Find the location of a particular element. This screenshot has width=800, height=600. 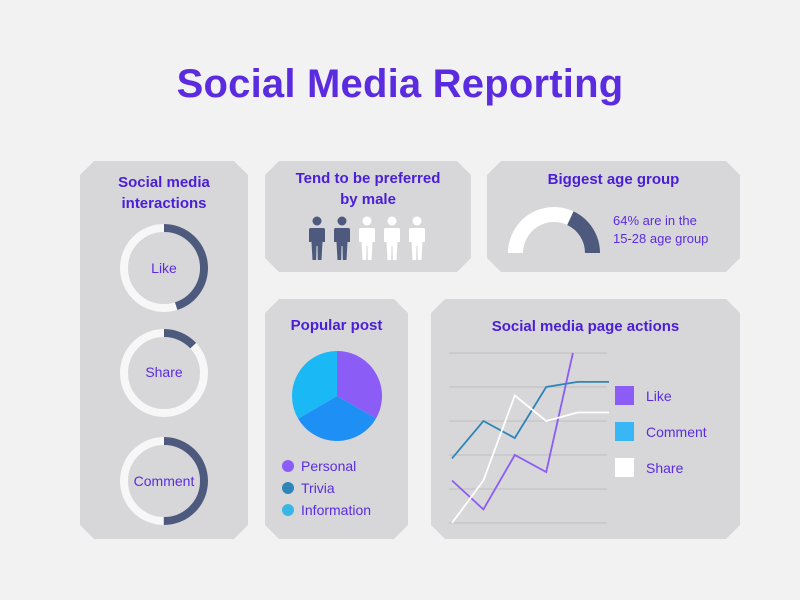

pie-slice-personal is located at coordinates (359, 384).